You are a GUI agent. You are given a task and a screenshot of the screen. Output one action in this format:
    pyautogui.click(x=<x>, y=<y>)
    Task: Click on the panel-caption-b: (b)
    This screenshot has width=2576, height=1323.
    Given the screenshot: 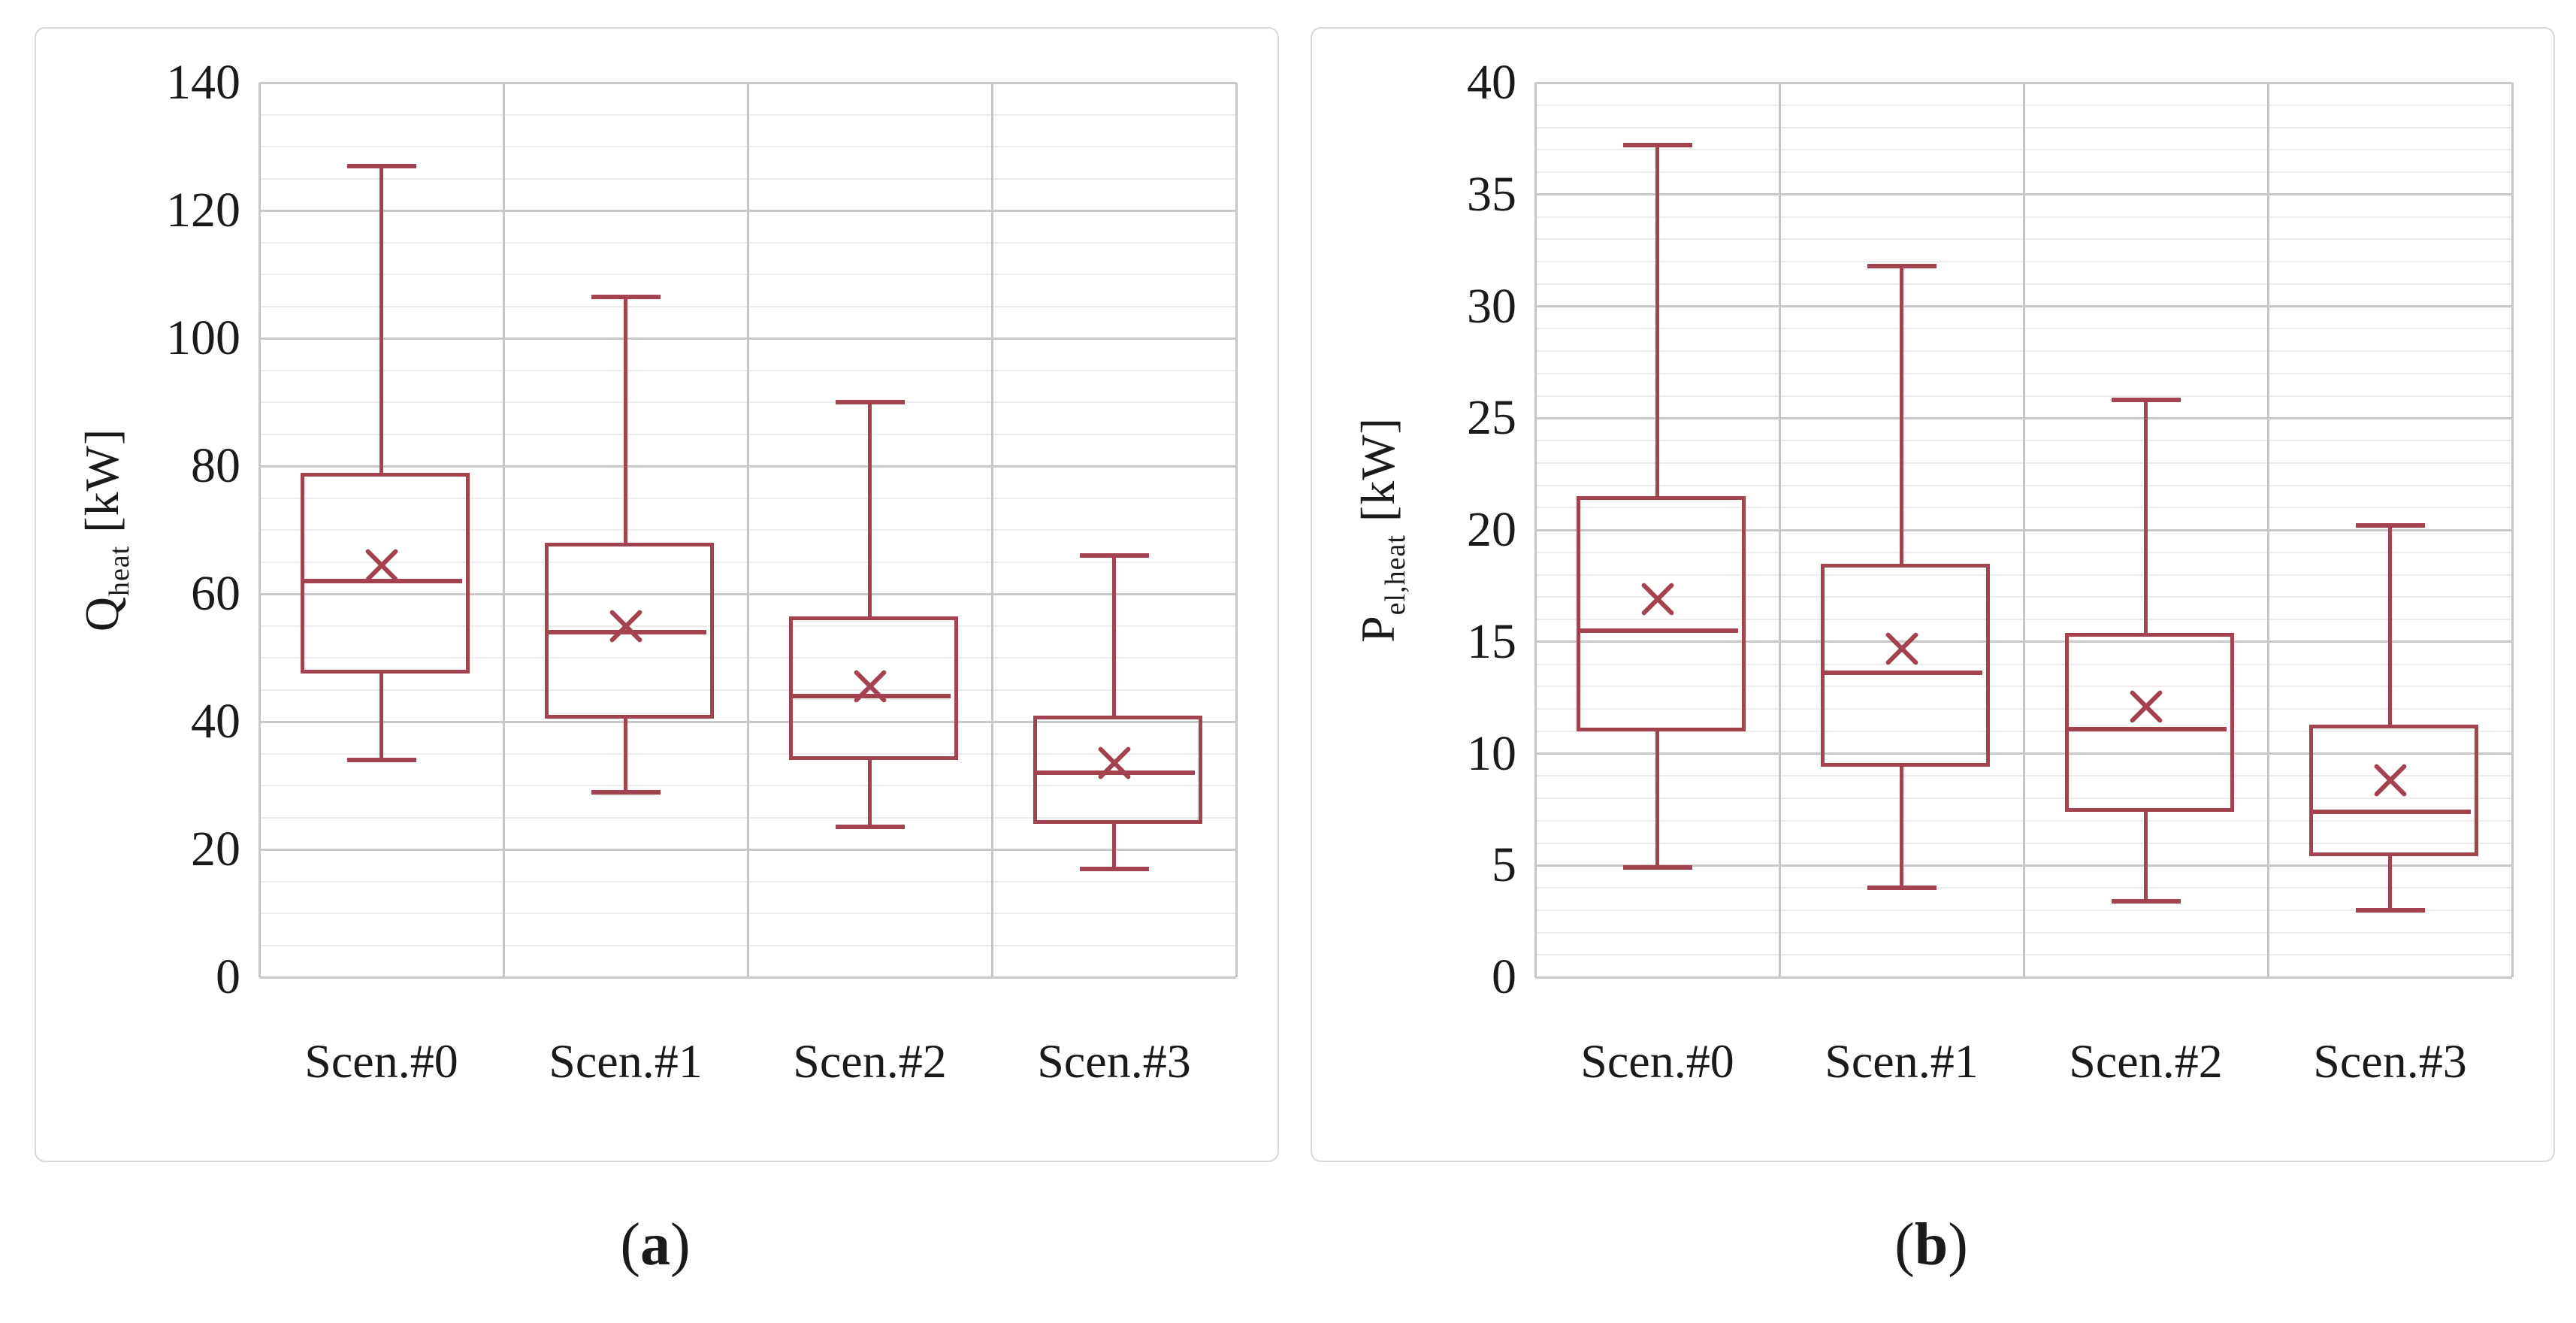 What is the action you would take?
    pyautogui.click(x=1932, y=1245)
    